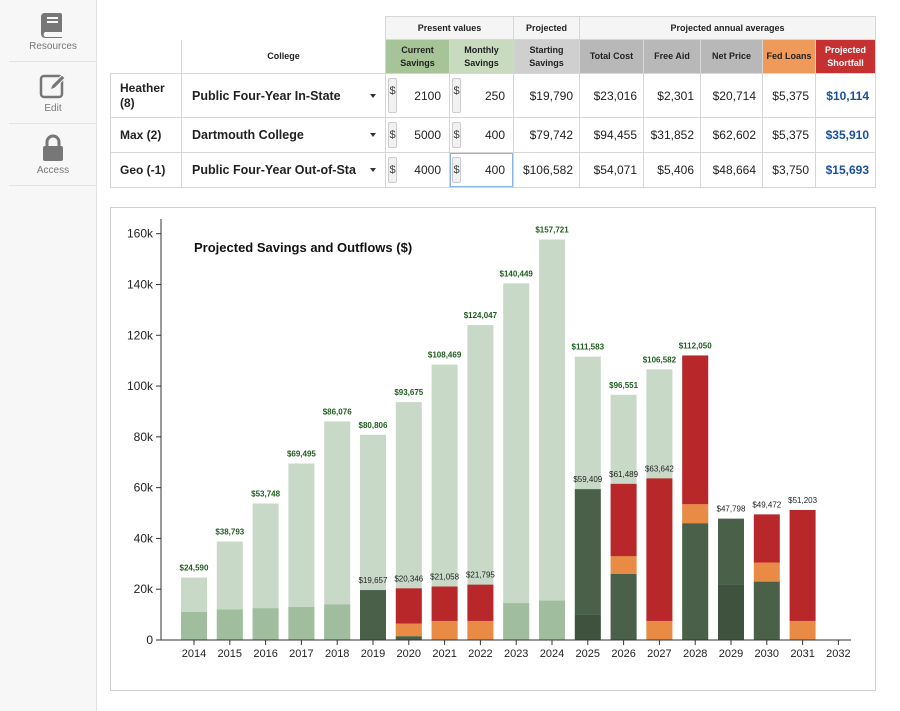 The height and width of the screenshot is (711, 900). What do you see at coordinates (230, 654) in the screenshot?
I see `x-tick-label: 2015` at bounding box center [230, 654].